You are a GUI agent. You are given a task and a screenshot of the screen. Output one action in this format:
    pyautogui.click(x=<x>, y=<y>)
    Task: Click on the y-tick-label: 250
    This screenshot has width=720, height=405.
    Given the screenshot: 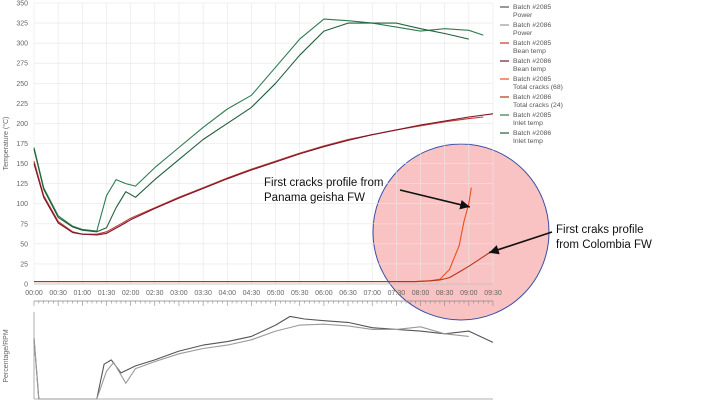 What is the action you would take?
    pyautogui.click(x=22, y=84)
    